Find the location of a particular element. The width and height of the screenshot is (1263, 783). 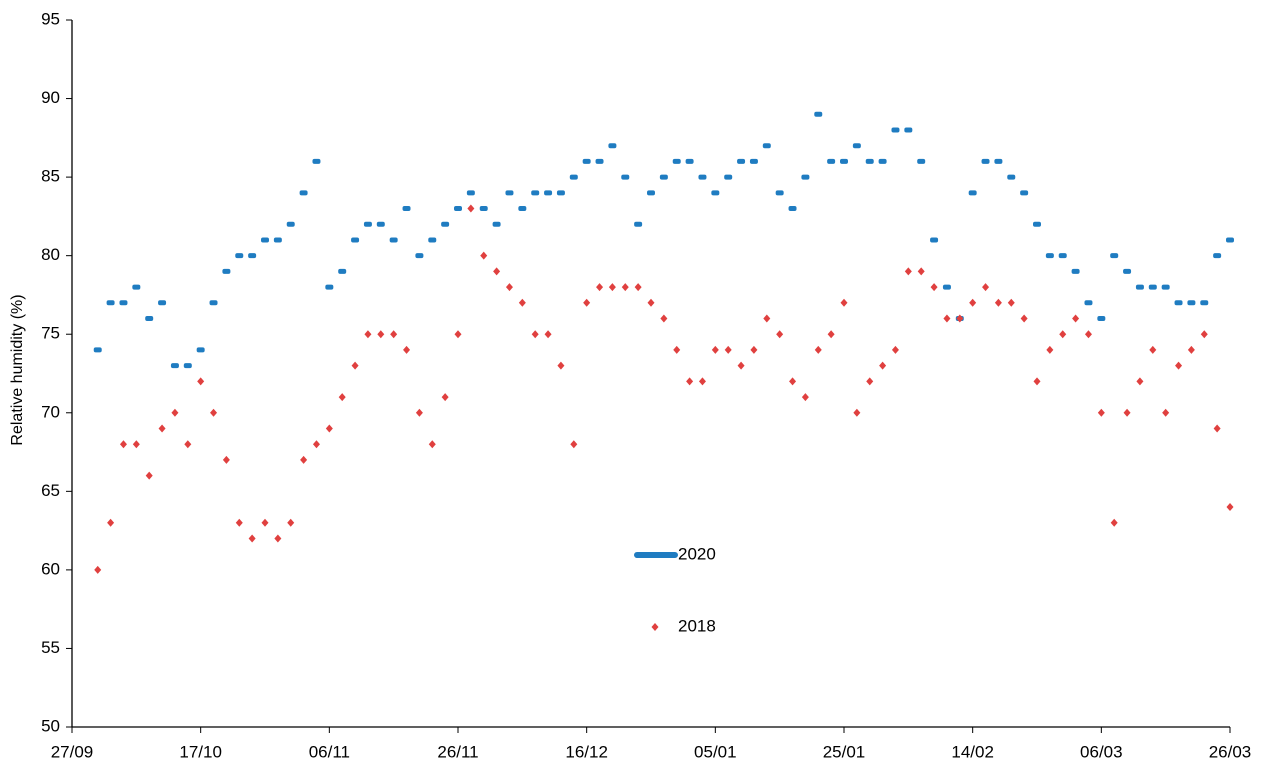

y-tick-label: 70 is located at coordinates (50, 411).